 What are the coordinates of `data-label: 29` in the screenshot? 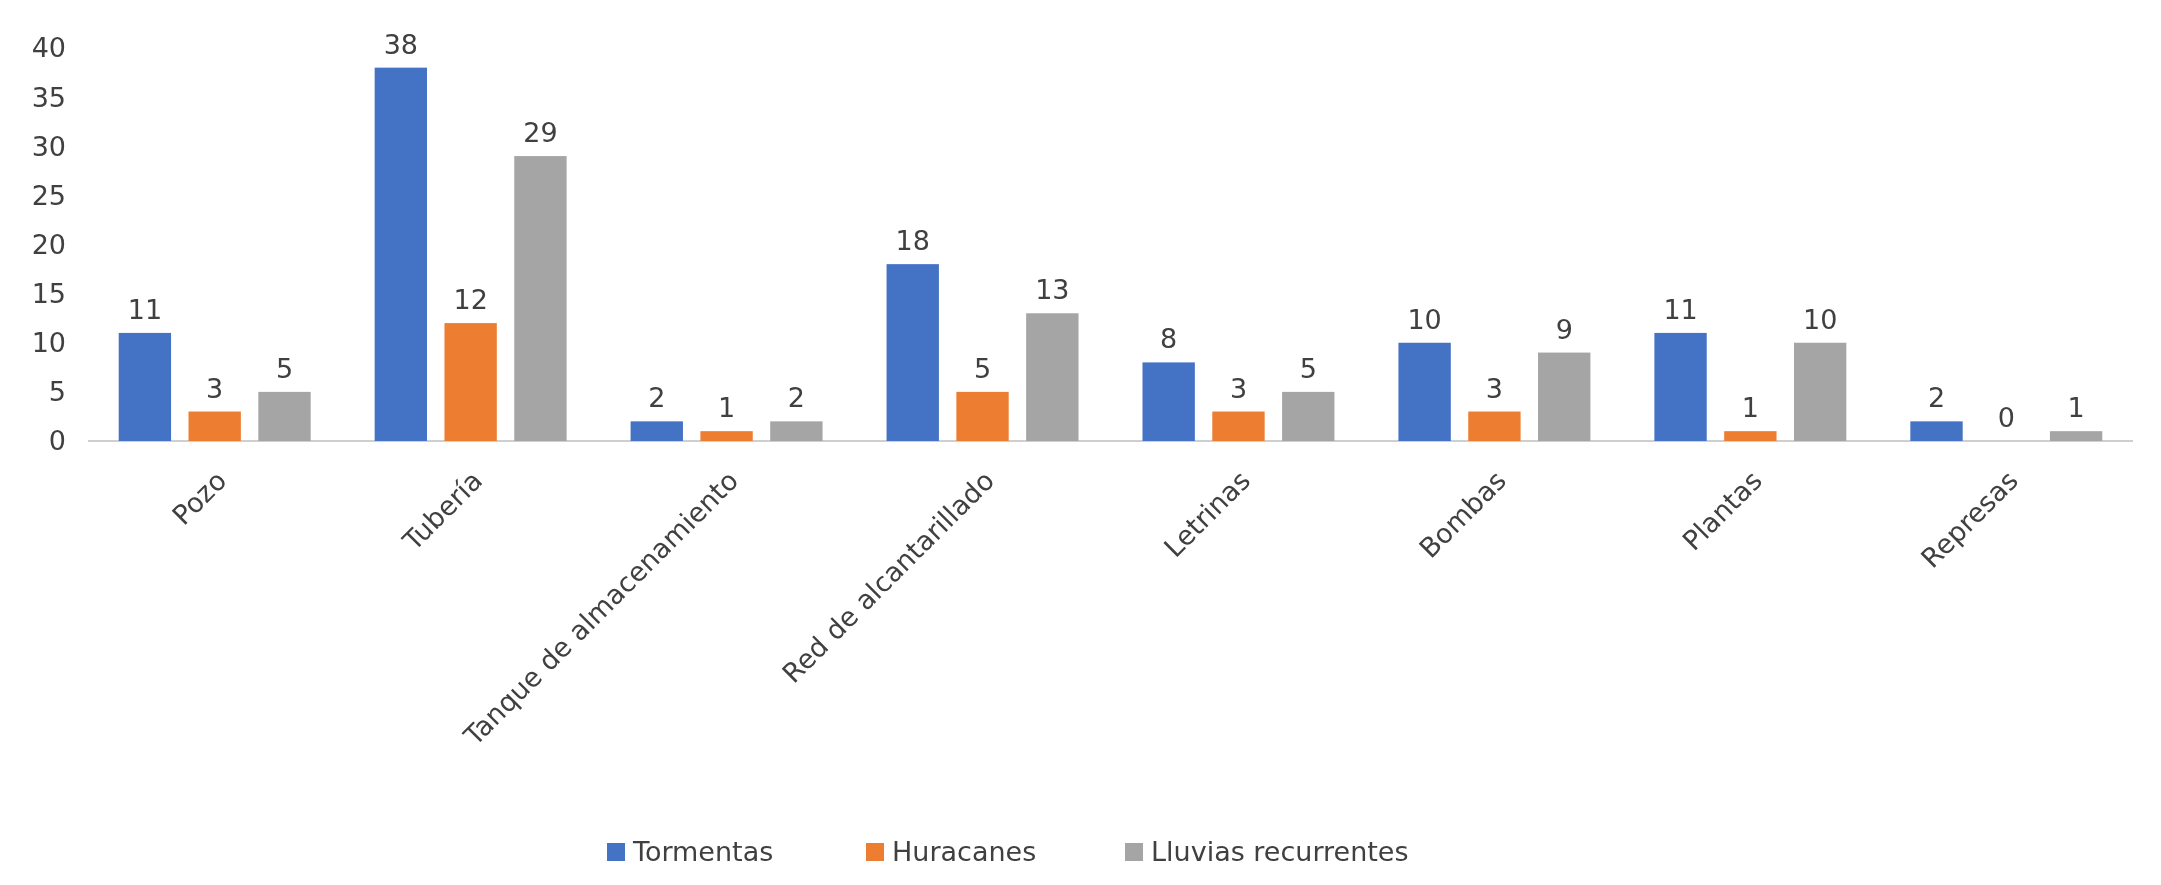 It's located at (540, 133).